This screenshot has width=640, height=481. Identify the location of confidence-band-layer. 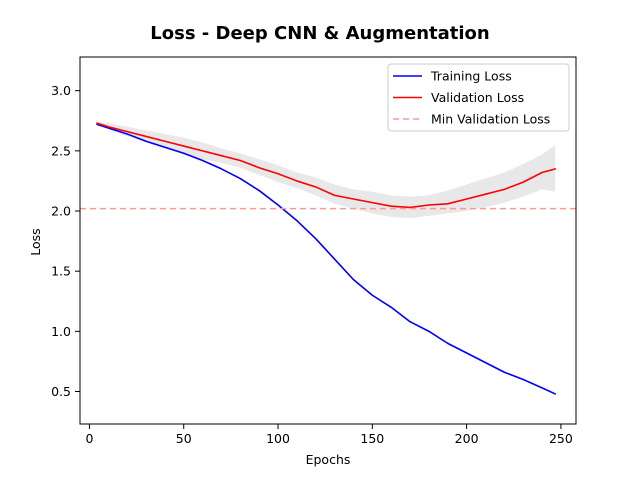
(326, 170).